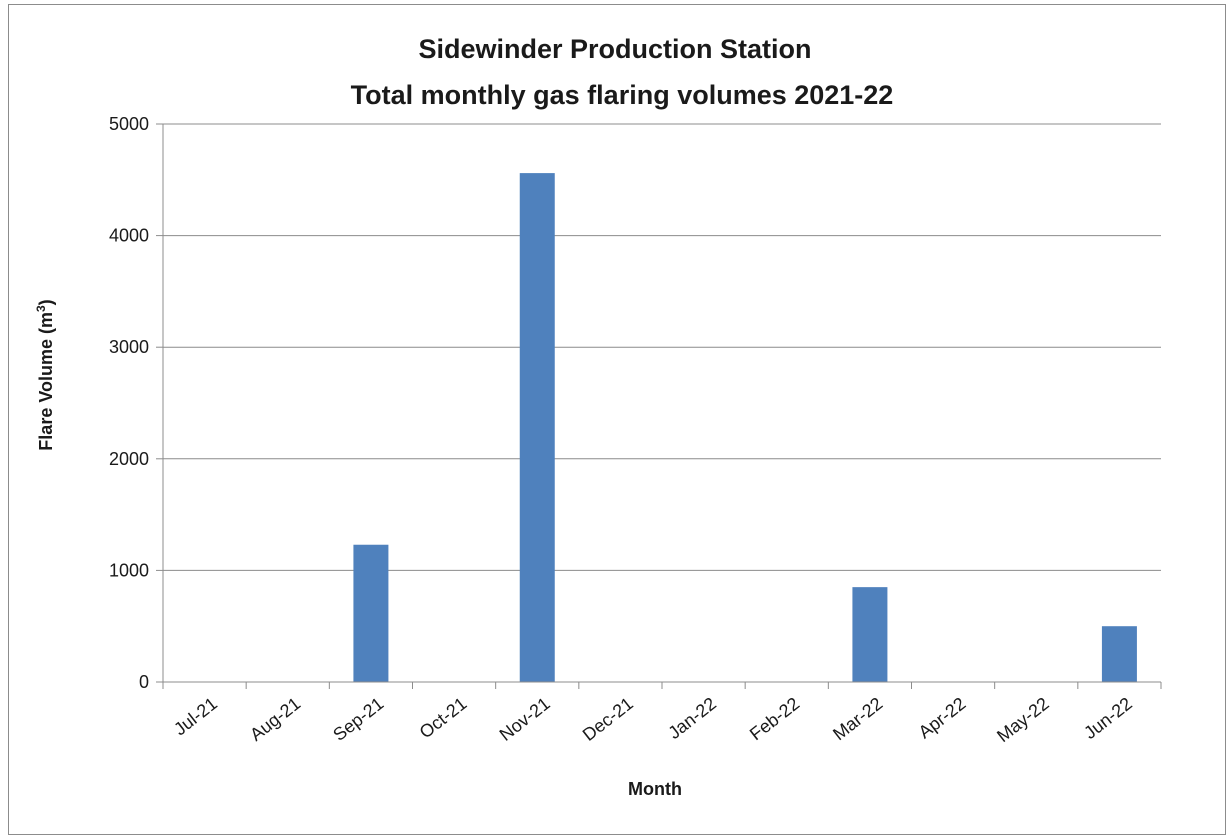  Describe the element at coordinates (129, 459) in the screenshot. I see `y-tick-label-2000: 2000` at that location.